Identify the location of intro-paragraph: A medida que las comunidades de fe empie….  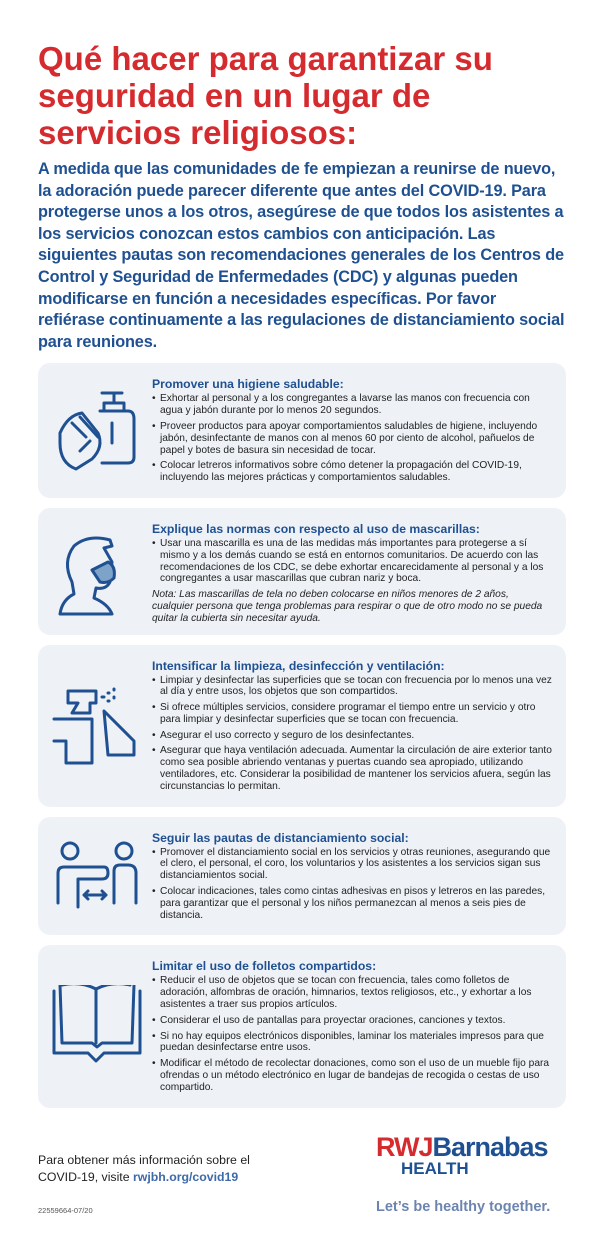
(301, 255).